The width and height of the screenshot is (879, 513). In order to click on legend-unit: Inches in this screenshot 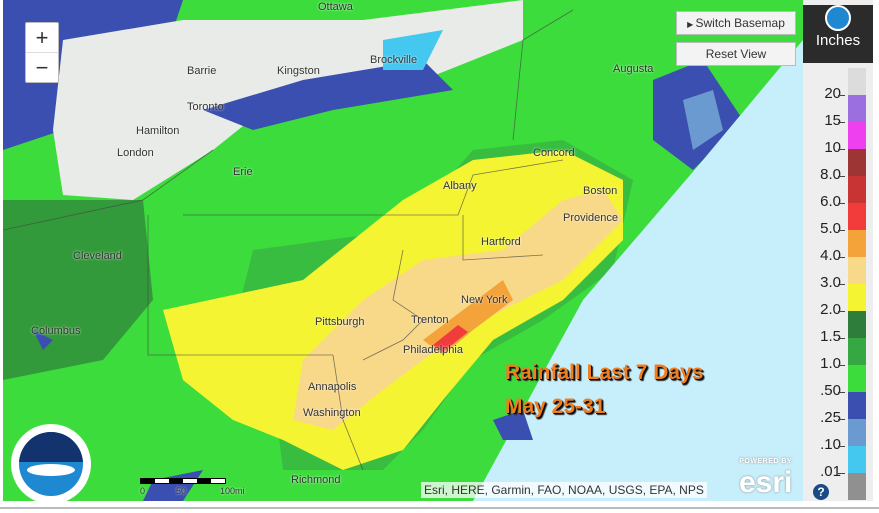, I will do `click(838, 40)`.